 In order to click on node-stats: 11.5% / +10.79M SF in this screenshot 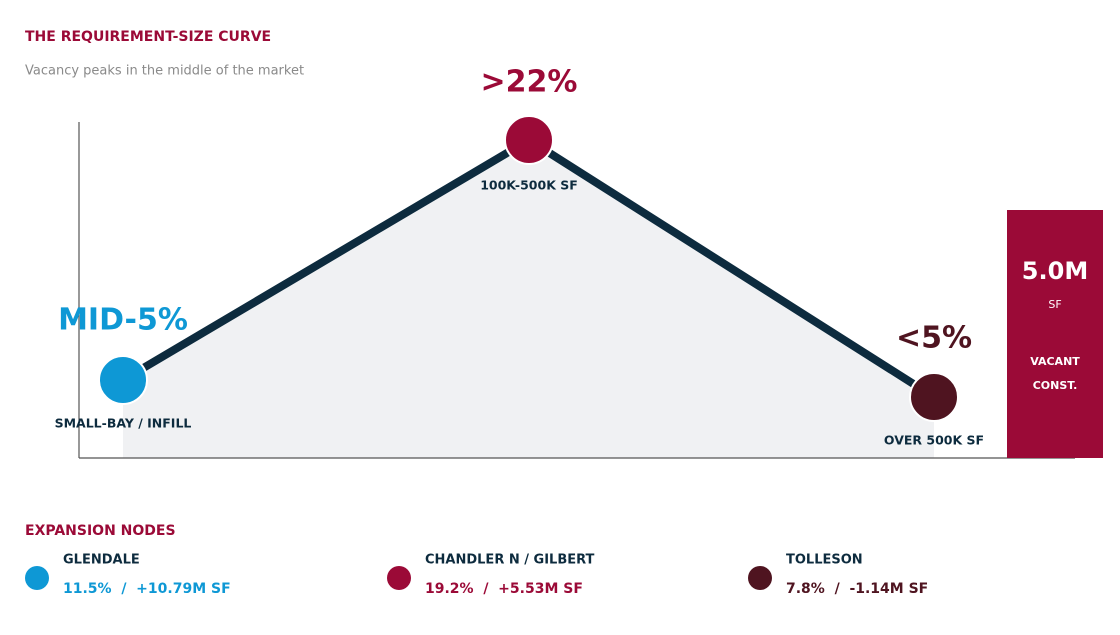, I will do `click(147, 589)`.